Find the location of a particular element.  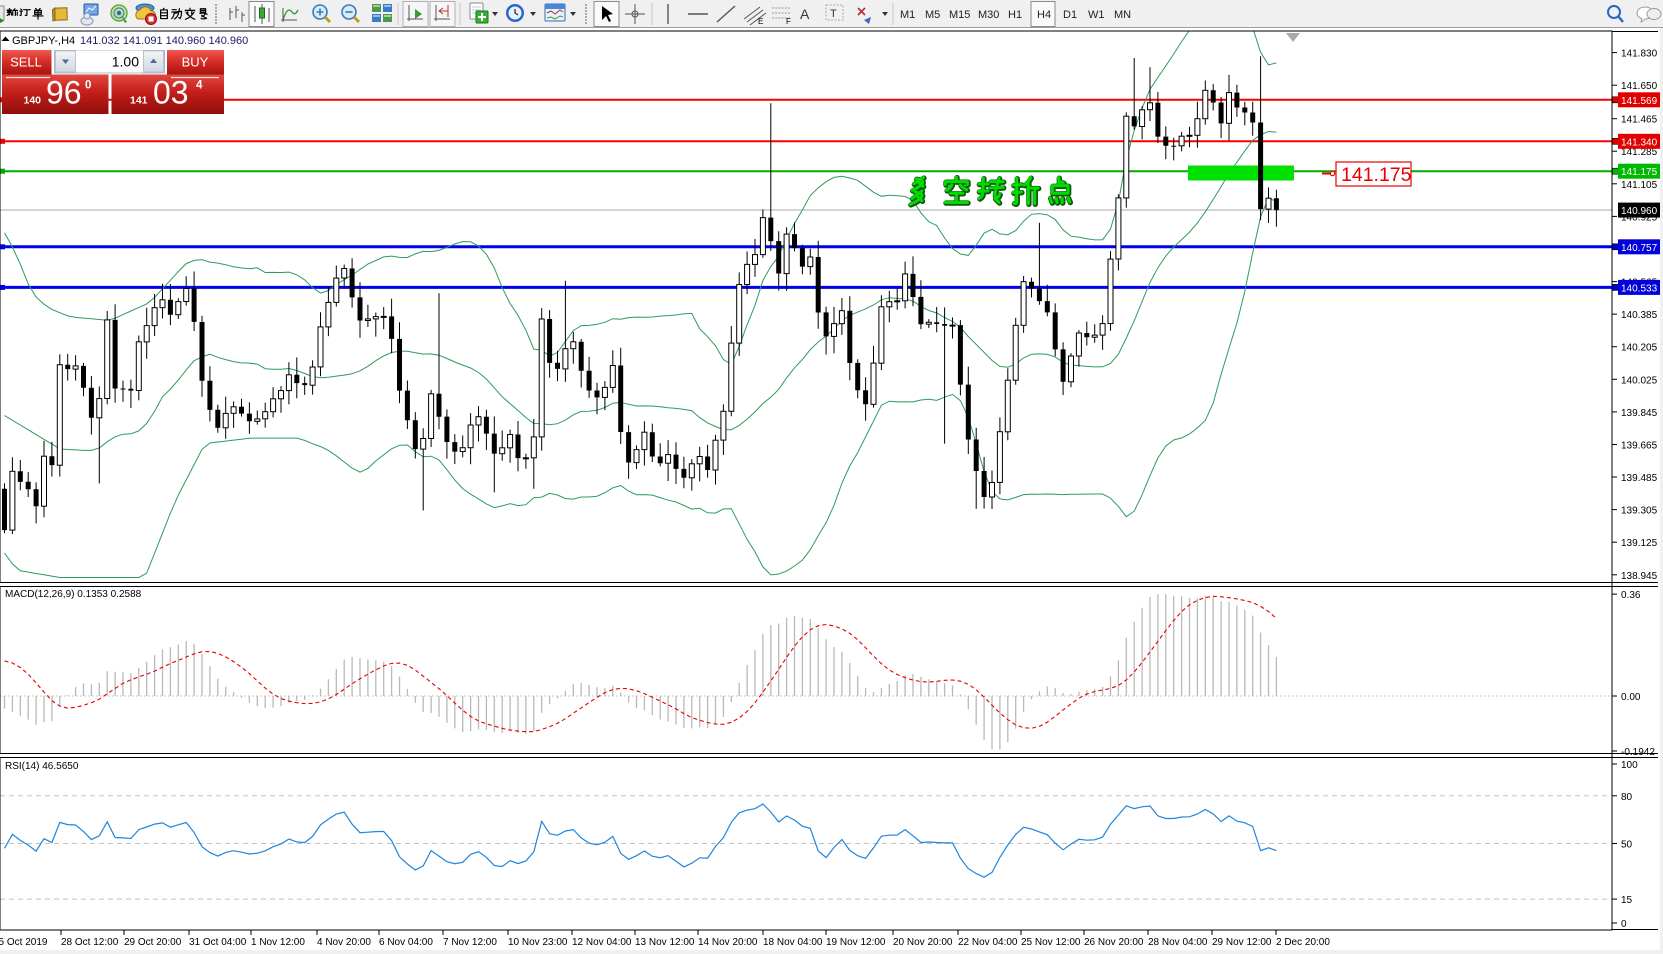

svg-text: 139.485 is located at coordinates (1639, 478).